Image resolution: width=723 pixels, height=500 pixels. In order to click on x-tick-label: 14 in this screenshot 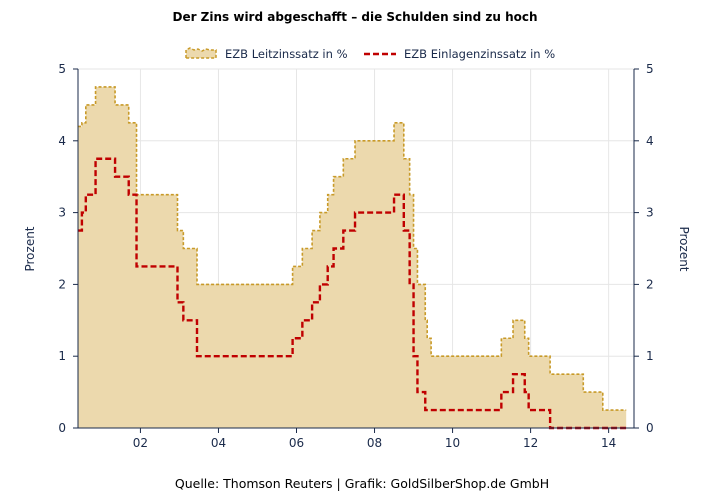, I will do `click(608, 443)`.